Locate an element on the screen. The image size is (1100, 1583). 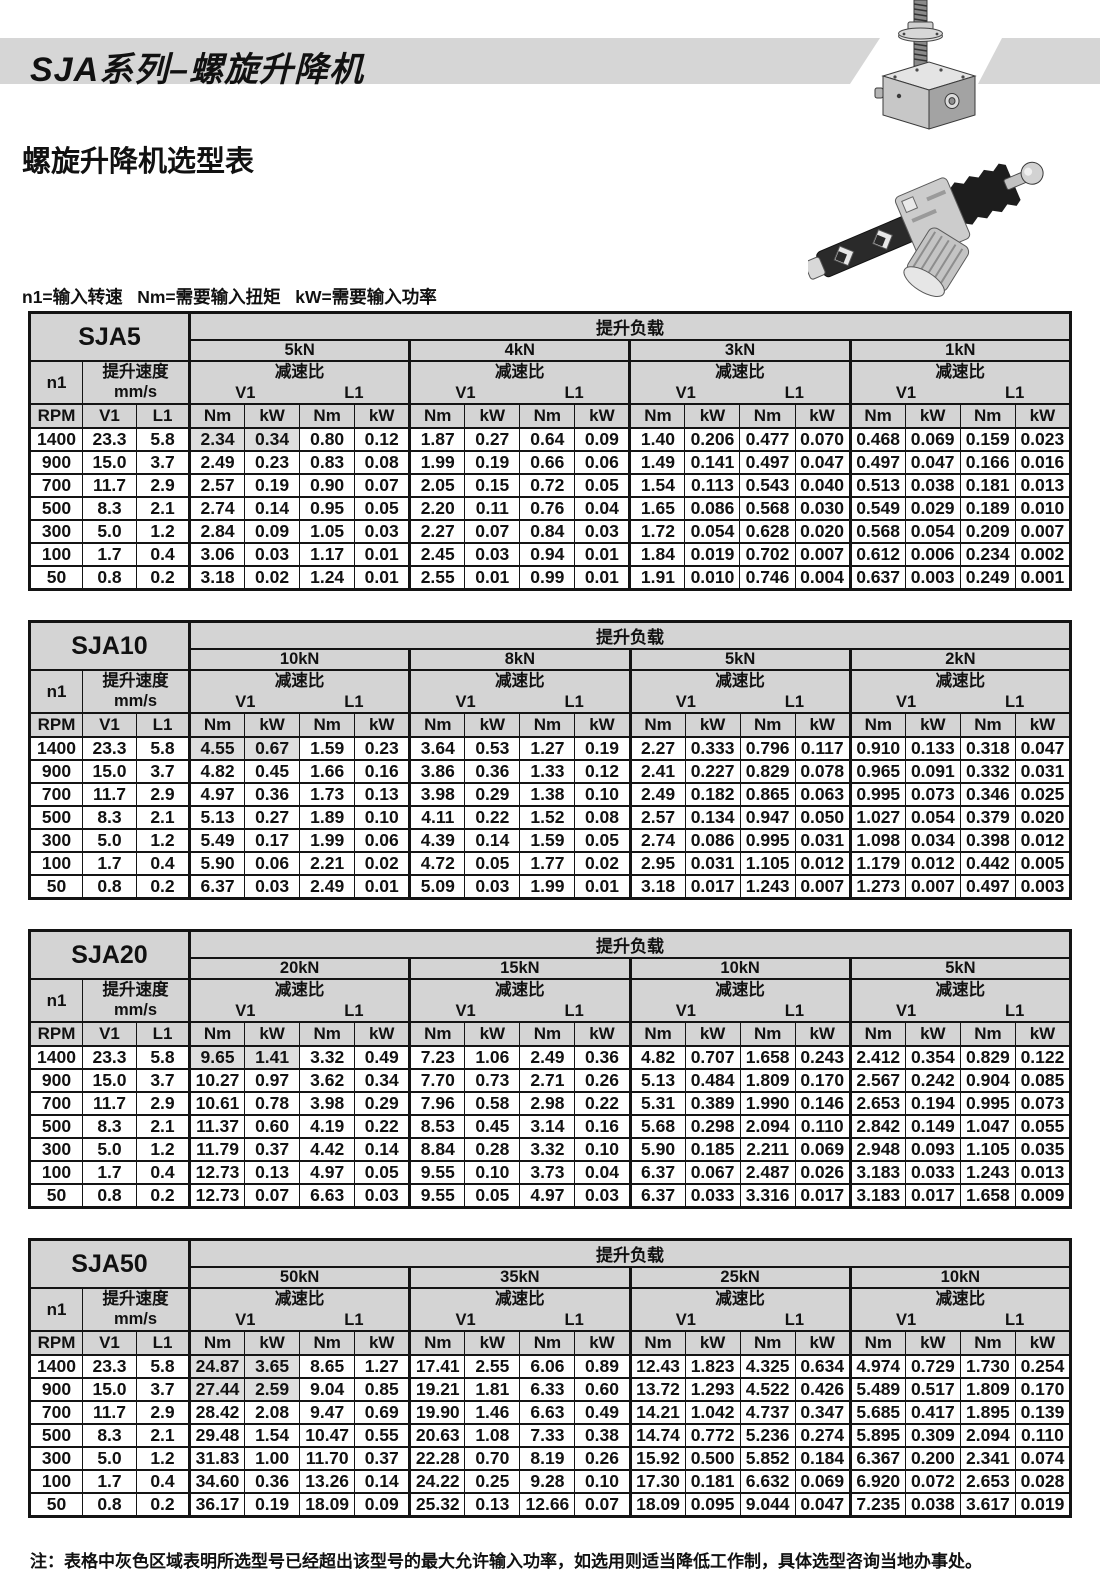
l1-speed-value: 0.2 is located at coordinates (163, 578).